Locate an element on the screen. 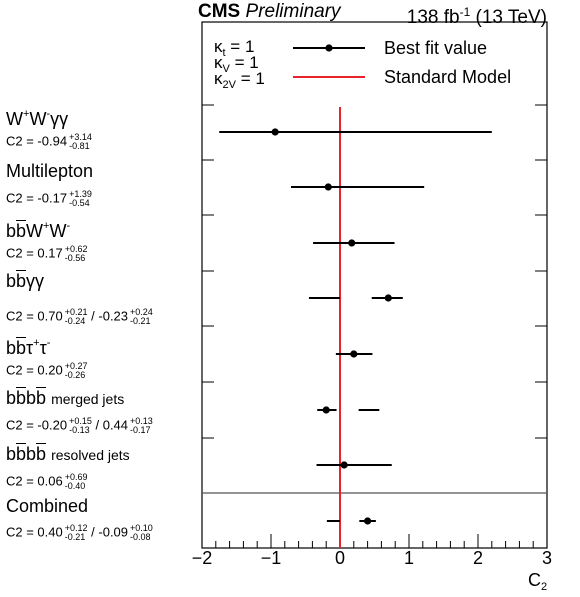 The height and width of the screenshot is (597, 580). channel-label-bbbb-merged: bbbb merged jets is located at coordinates (65, 398).